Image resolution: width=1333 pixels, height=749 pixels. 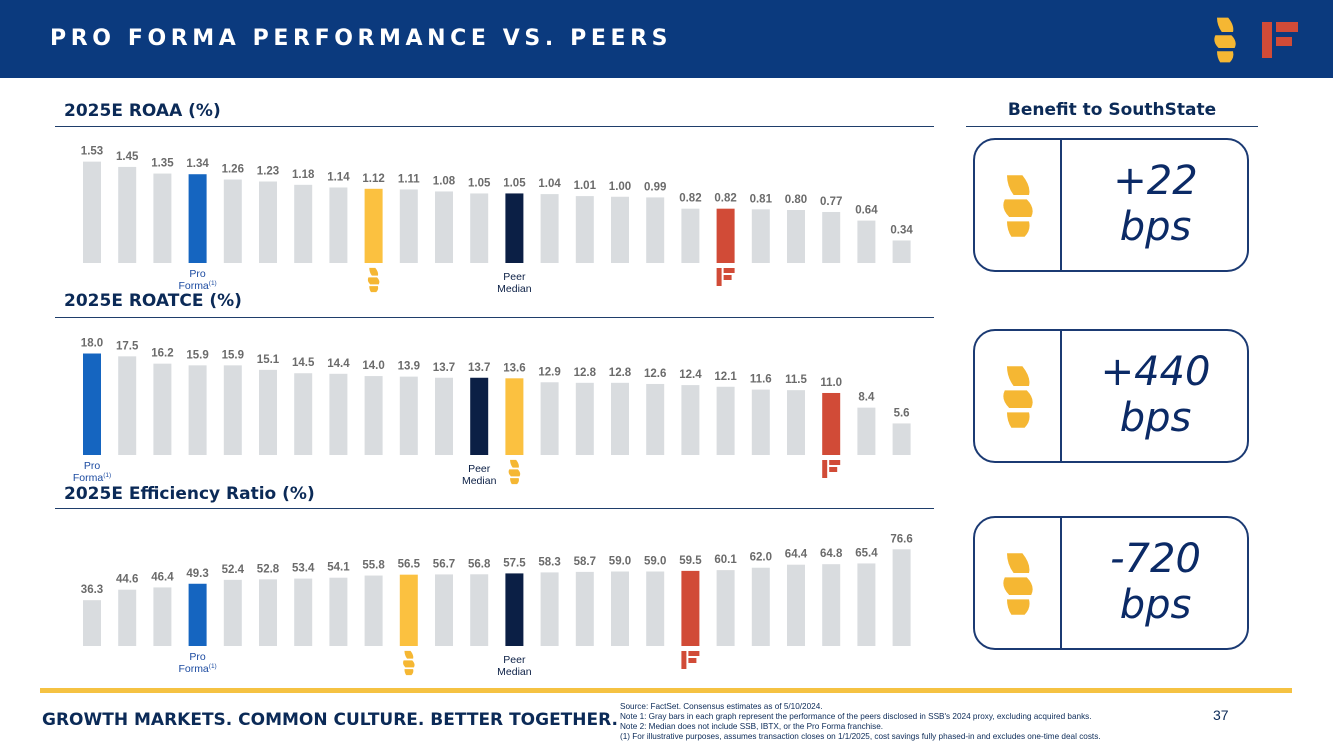 I want to click on data-label: 12.4, so click(x=690, y=375).